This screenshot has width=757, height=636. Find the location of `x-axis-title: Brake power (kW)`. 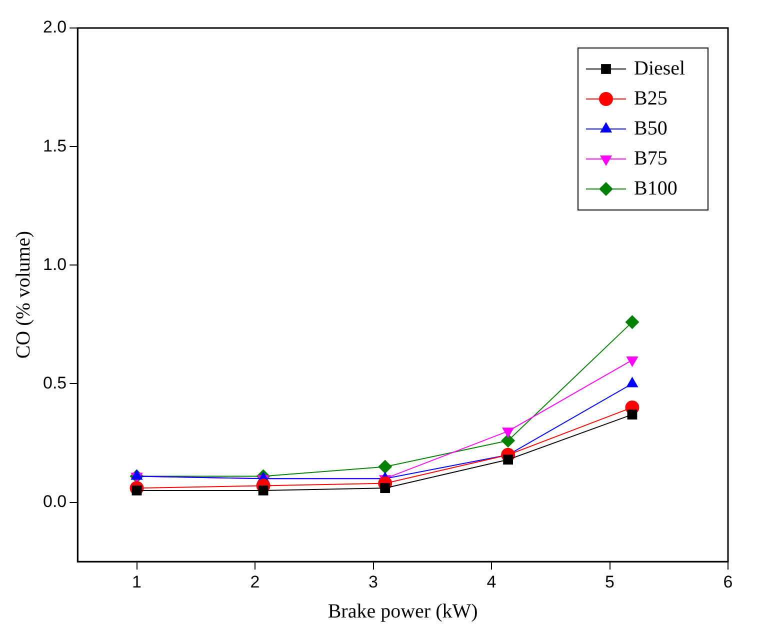

x-axis-title: Brake power (kW) is located at coordinates (403, 611).